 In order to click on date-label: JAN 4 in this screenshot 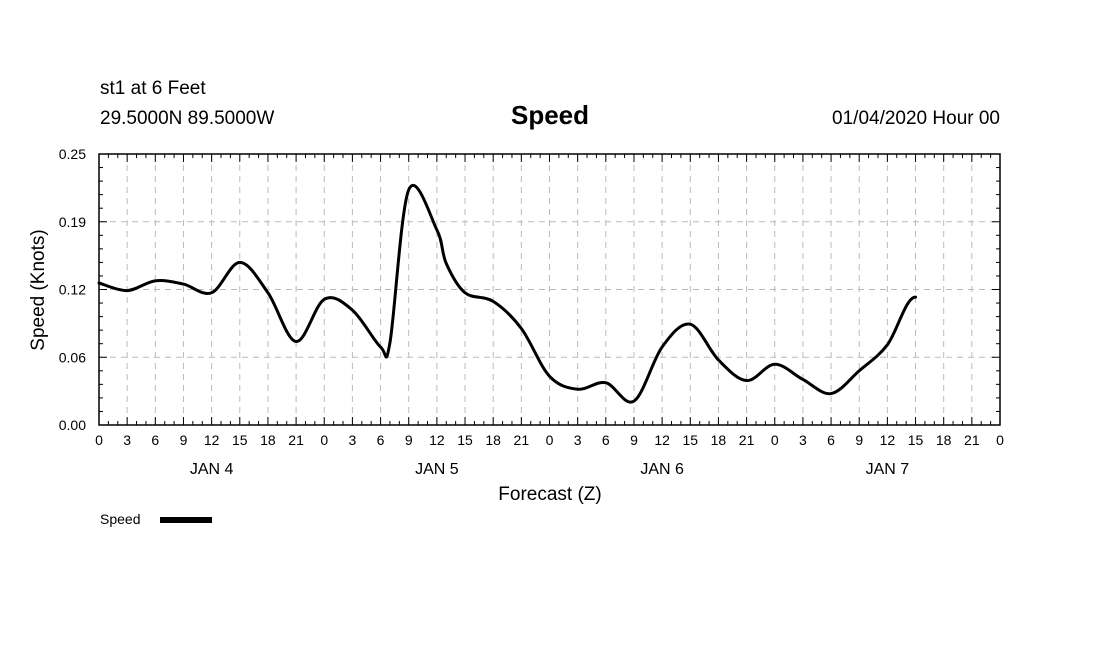, I will do `click(212, 469)`.